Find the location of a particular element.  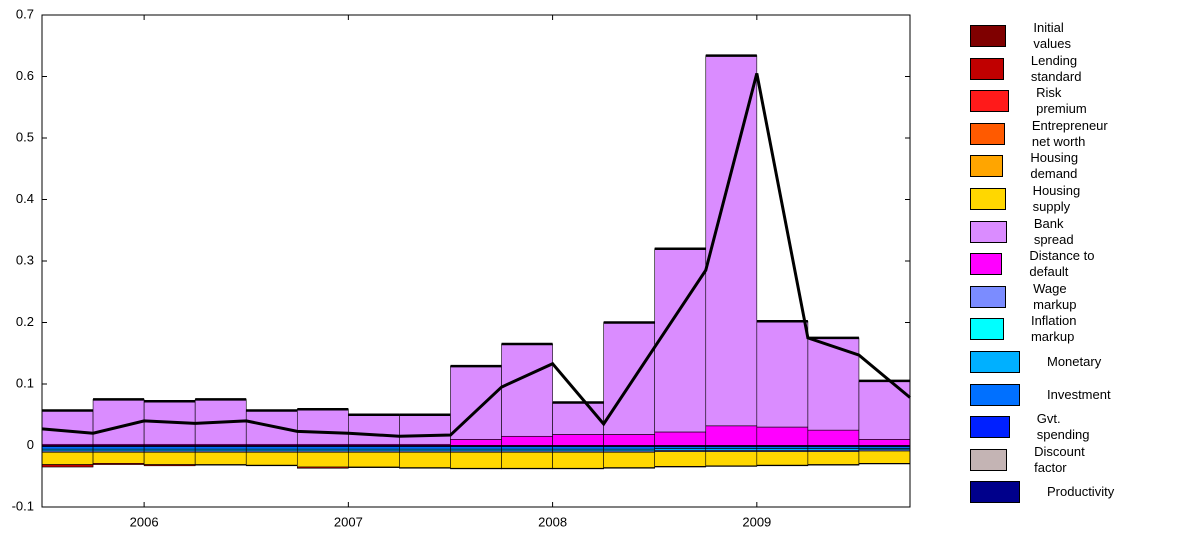

legend-item: Investment is located at coordinates (1040, 395).